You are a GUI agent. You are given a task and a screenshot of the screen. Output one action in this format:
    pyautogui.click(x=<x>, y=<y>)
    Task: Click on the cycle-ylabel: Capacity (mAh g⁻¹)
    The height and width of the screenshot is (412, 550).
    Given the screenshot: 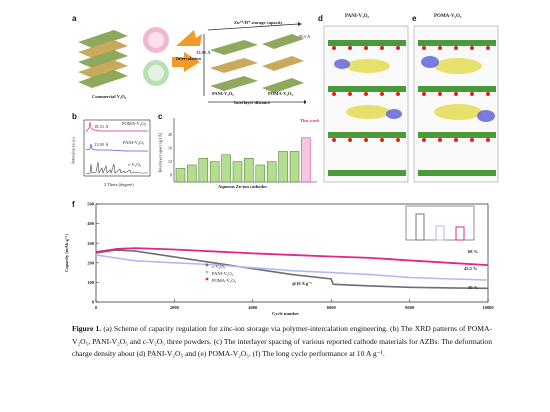 What is the action you would take?
    pyautogui.click(x=66, y=253)
    